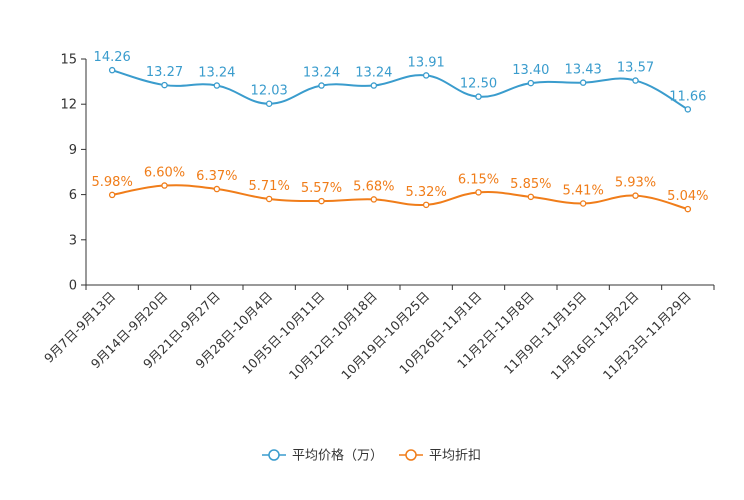  I want to click on data-label: 6.37%, so click(216, 176).